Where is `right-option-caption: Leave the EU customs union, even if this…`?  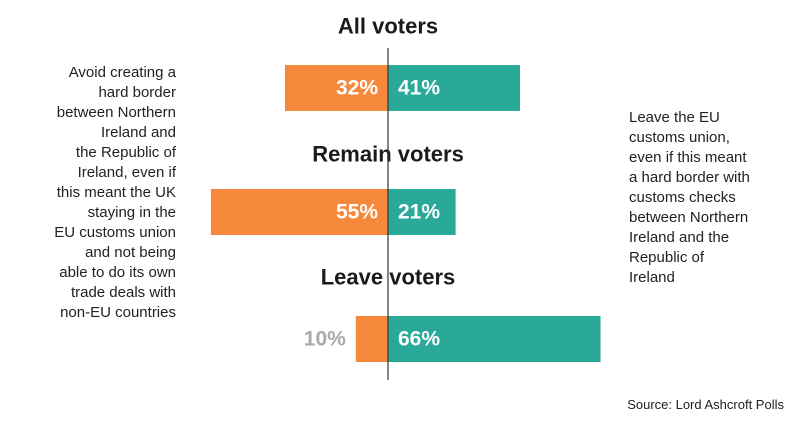
right-option-caption: Leave the EU customs union, even if this… is located at coordinates (689, 197).